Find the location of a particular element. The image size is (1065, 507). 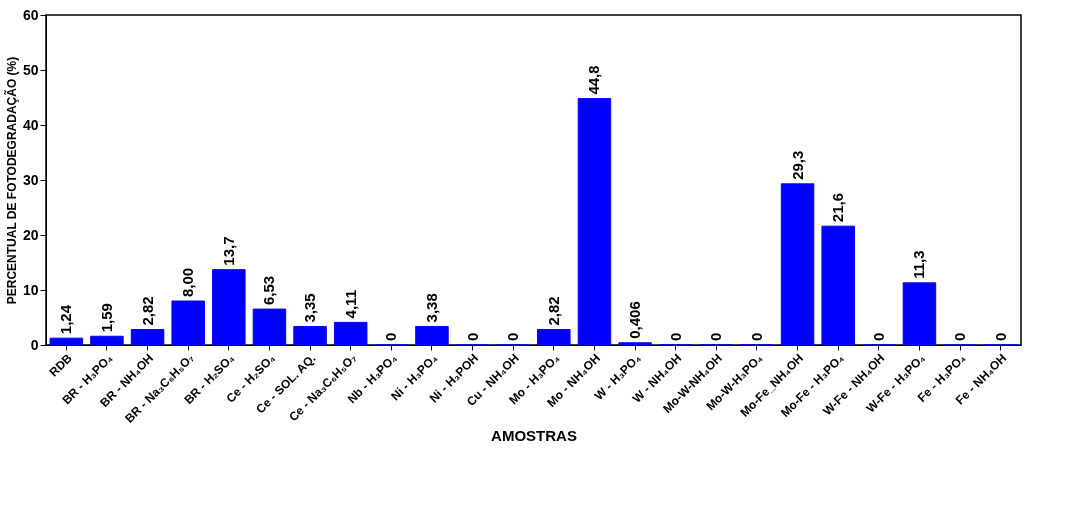

data-label: 4,11 is located at coordinates (350, 304).